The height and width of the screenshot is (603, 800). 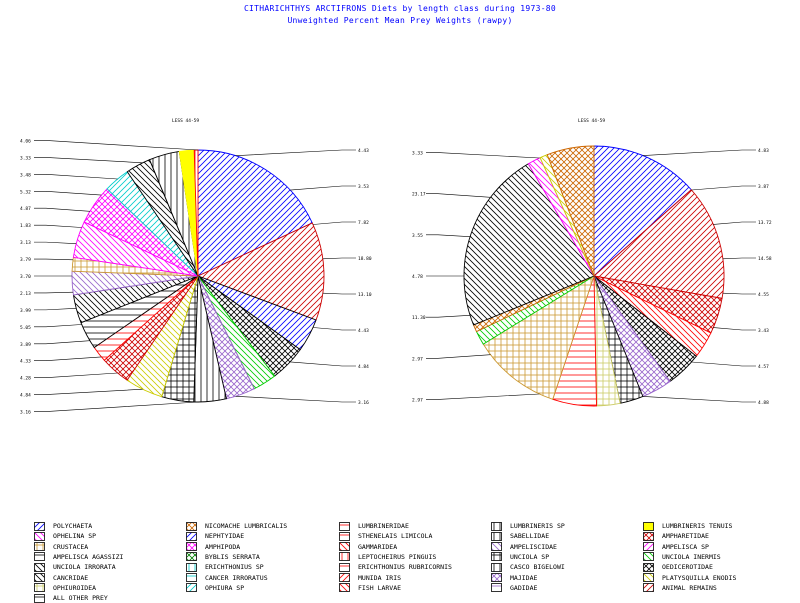 I want to click on legend-item: CANCER IRRORATUS, so click(x=227, y=578).